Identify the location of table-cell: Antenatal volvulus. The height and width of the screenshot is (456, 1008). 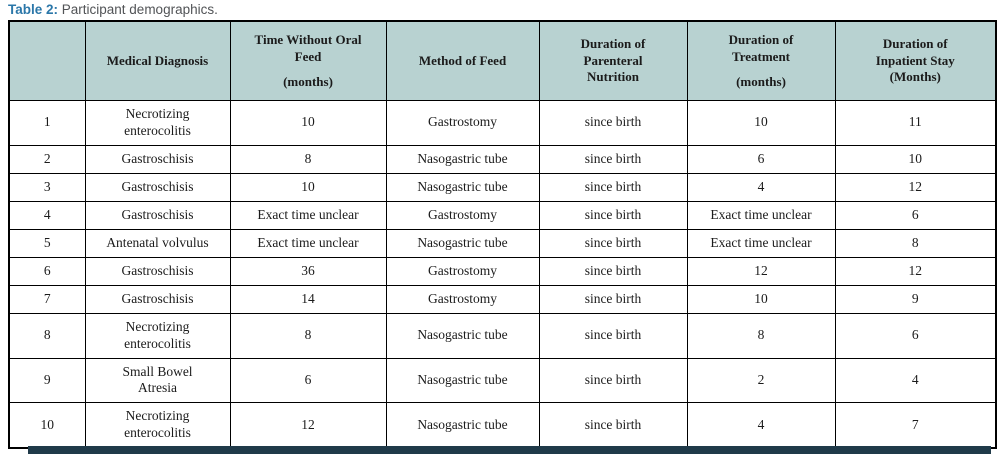
(157, 243).